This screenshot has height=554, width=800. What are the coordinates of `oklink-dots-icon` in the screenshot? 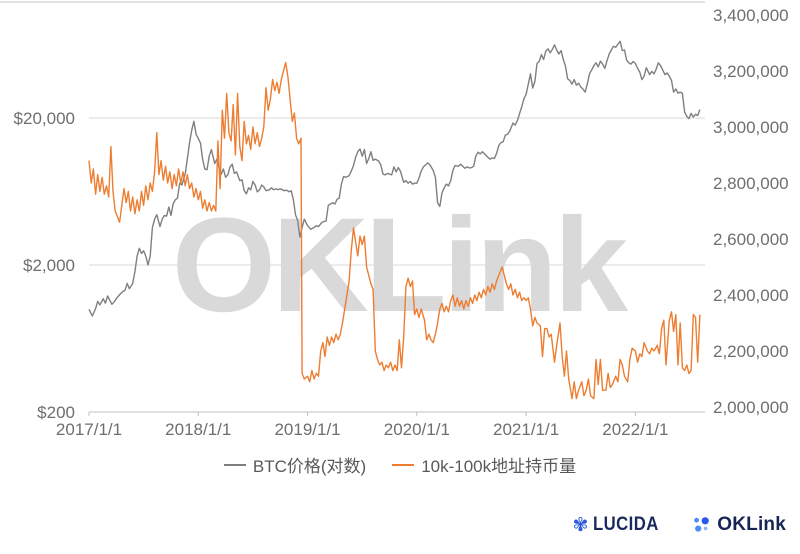 It's located at (702, 525).